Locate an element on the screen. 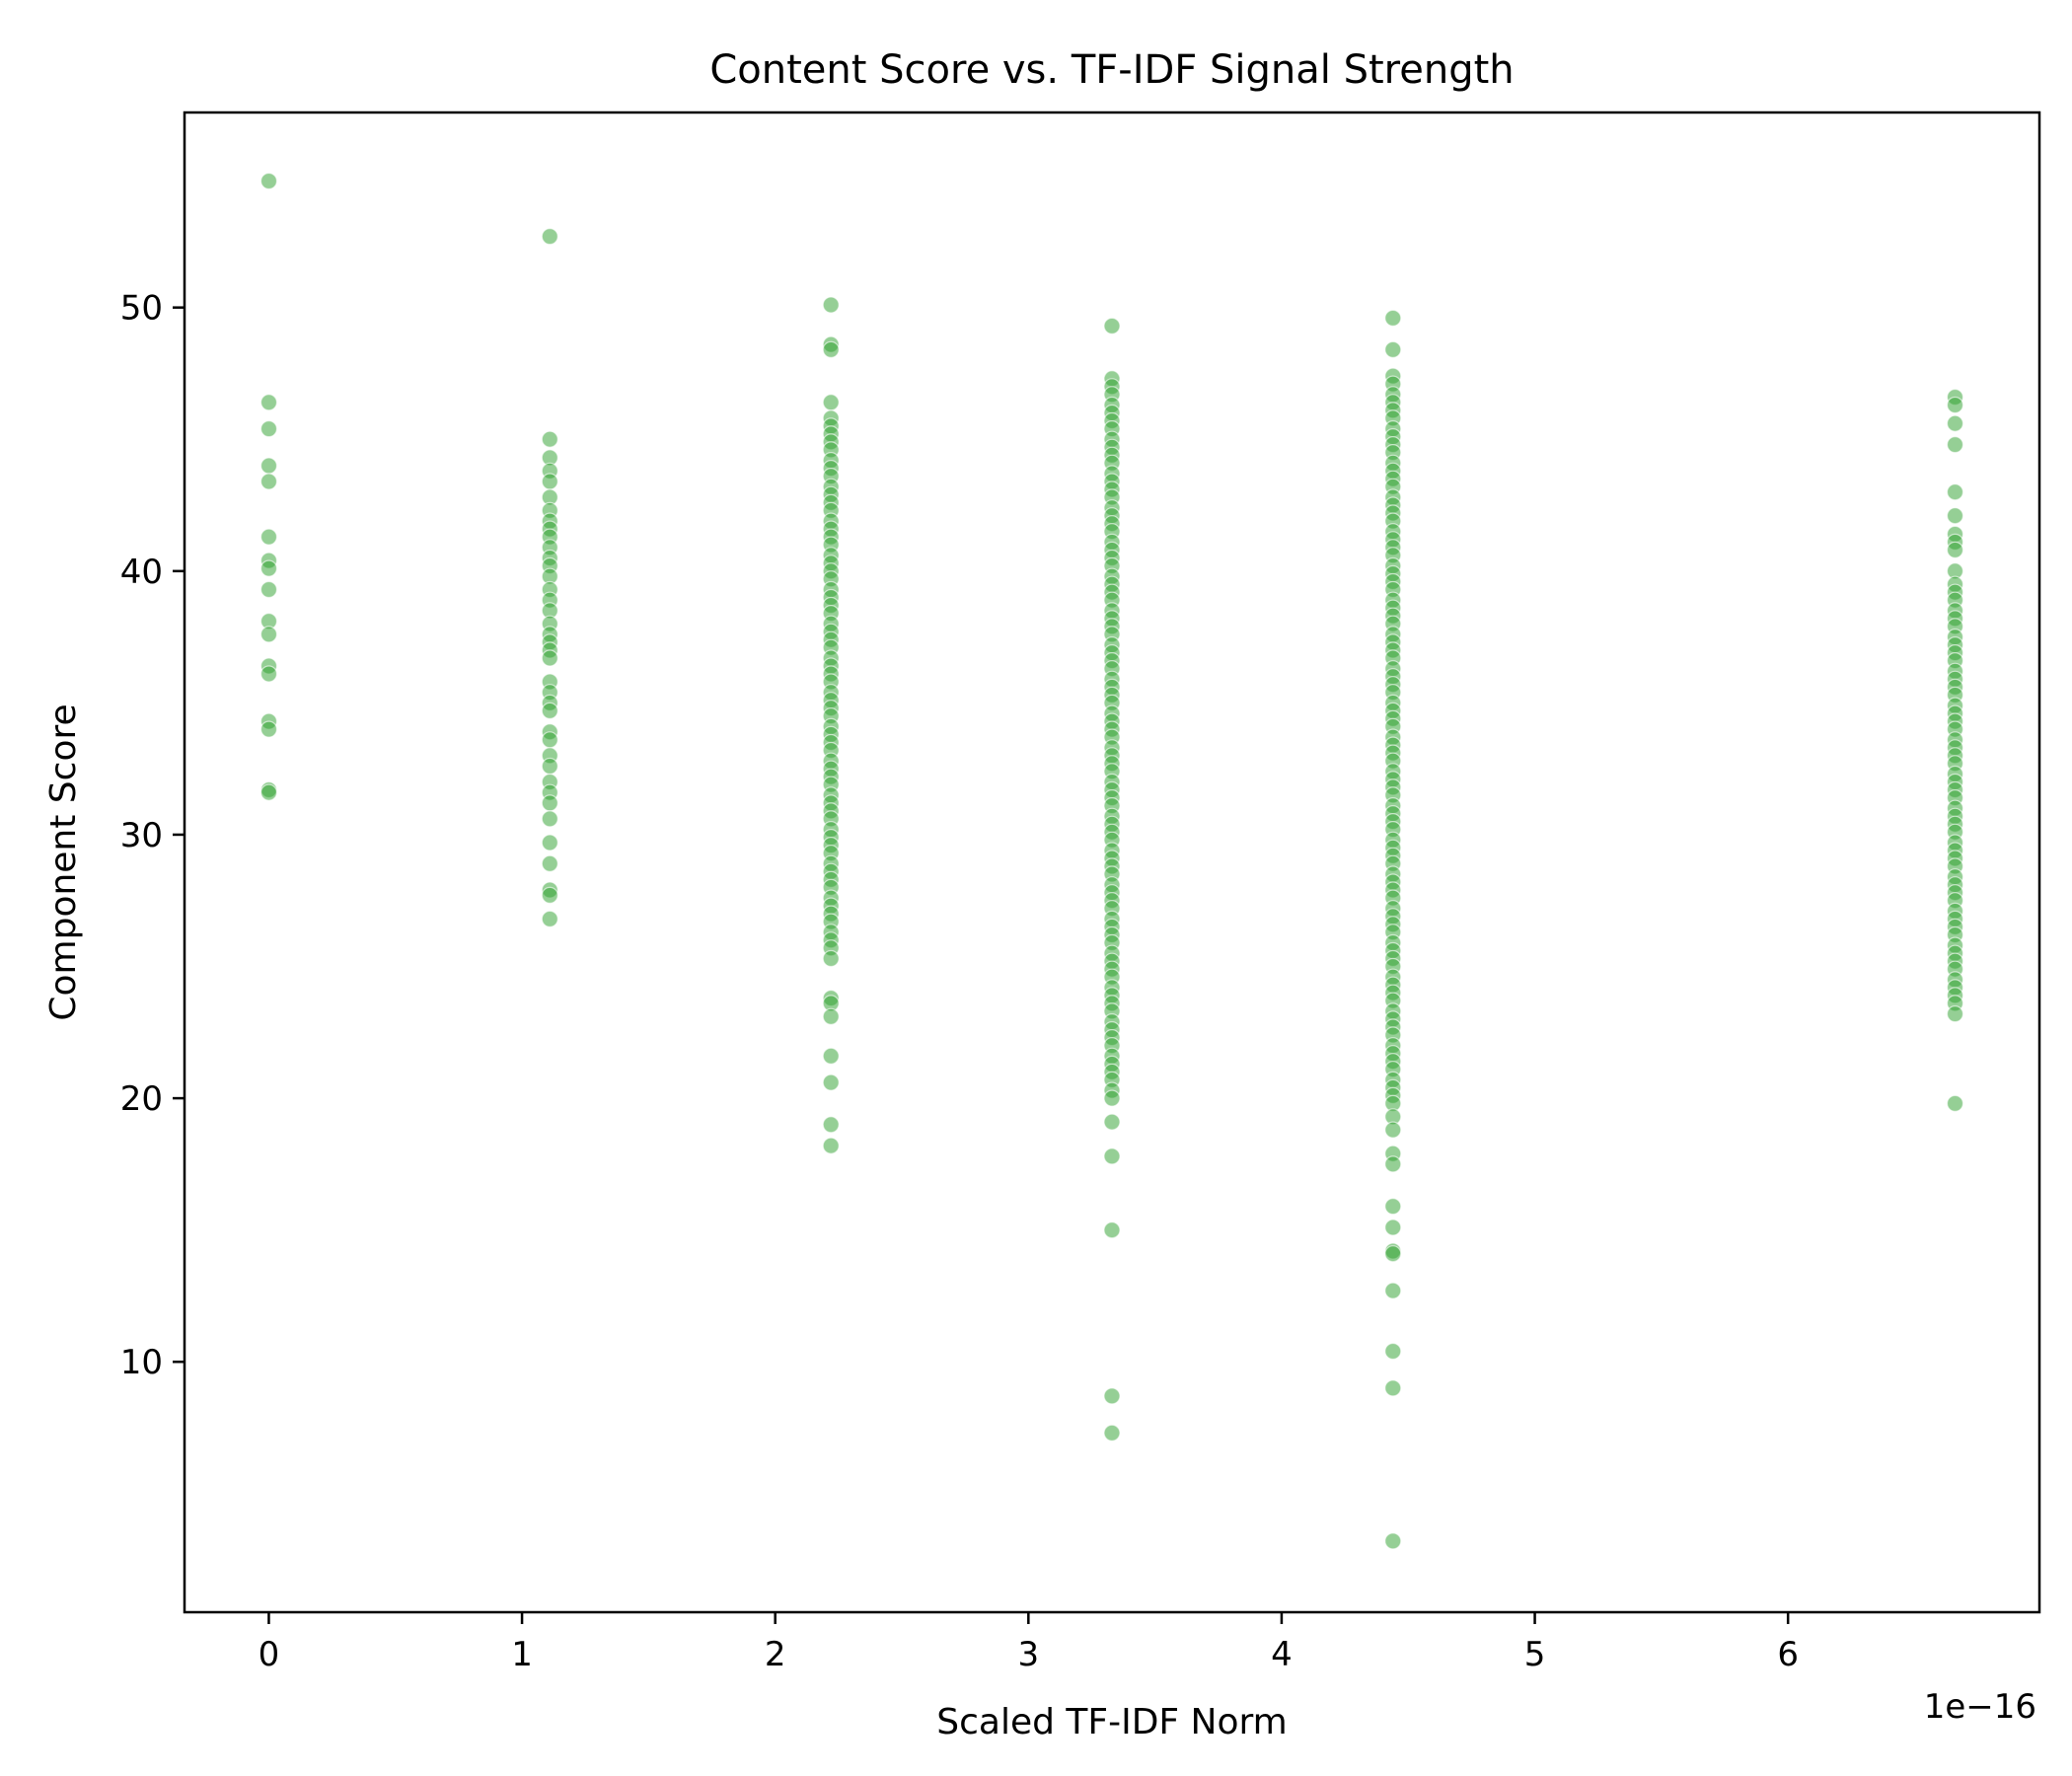 This screenshot has width=2072, height=1776. y-tick-label: 10 is located at coordinates (141, 1363).